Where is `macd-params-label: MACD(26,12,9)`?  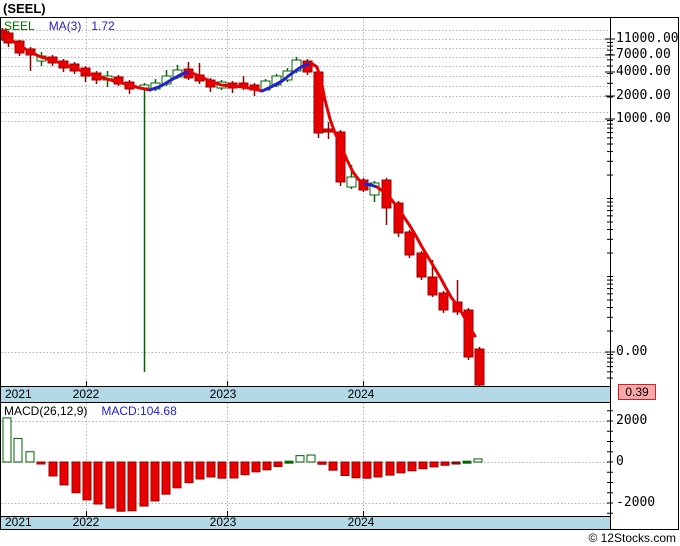
macd-params-label: MACD(26,12,9) is located at coordinates (46, 411).